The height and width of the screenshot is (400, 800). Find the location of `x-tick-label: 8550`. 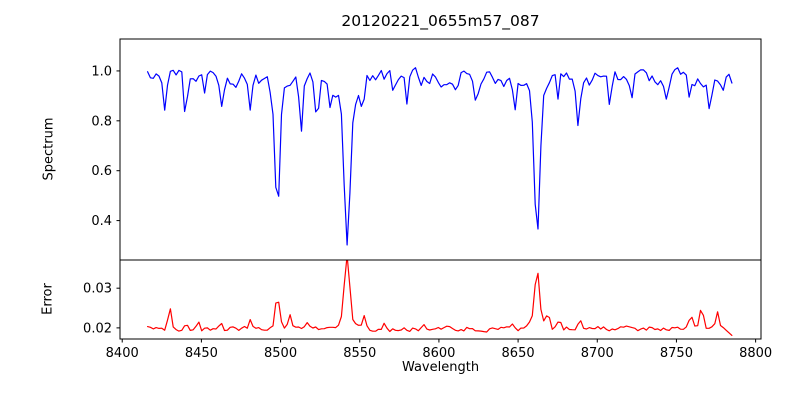

x-tick-label: 8550 is located at coordinates (359, 353).